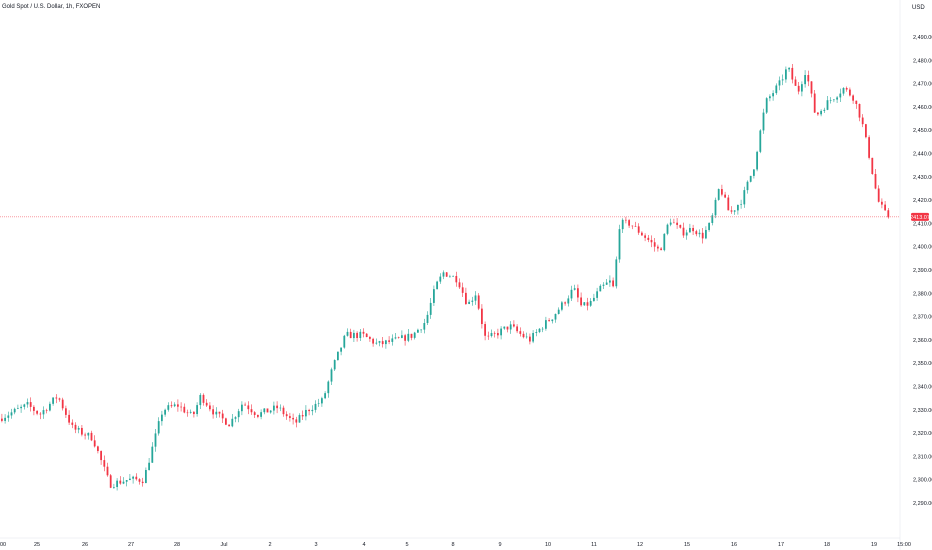  I want to click on current-price-tag: 2413.07, so click(920, 216).